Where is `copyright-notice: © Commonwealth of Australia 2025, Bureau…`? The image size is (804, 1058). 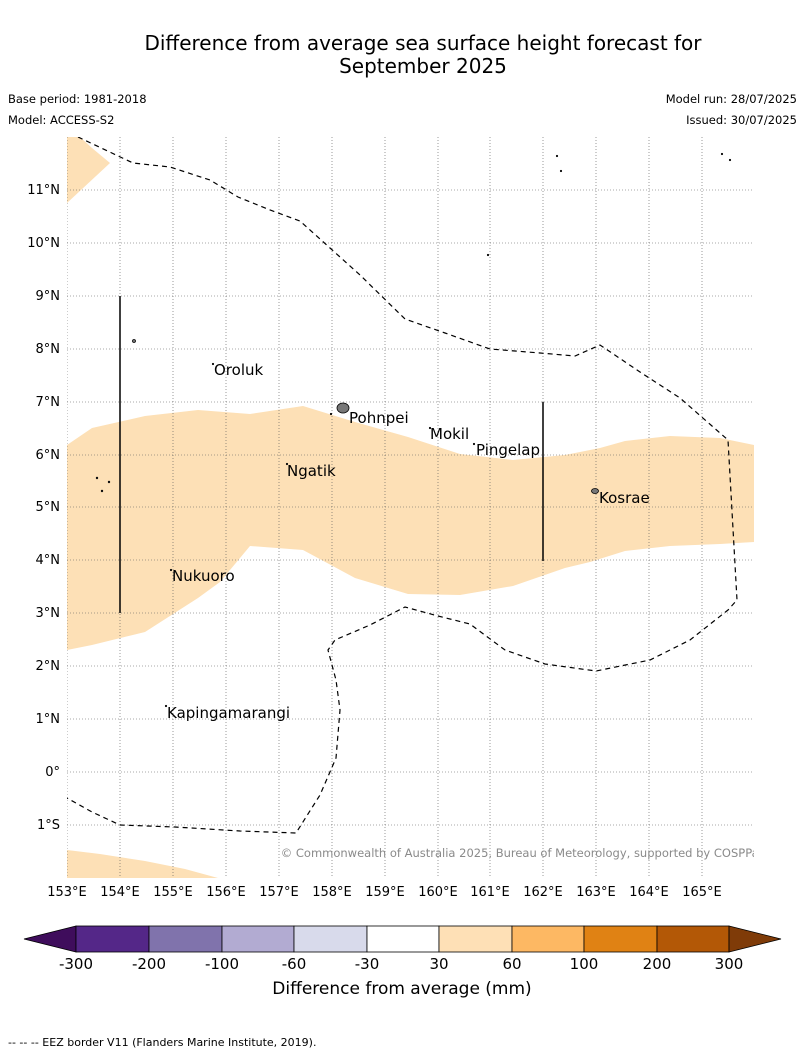 copyright-notice: © Commonwealth of Australia 2025, Bureau… is located at coordinates (523, 853).